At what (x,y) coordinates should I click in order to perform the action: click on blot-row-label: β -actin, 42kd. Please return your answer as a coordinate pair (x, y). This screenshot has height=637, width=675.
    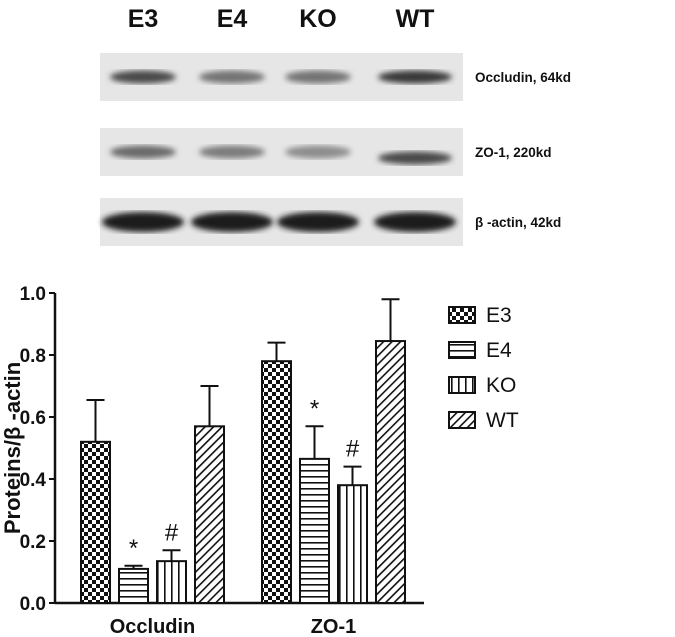
    Looking at the image, I should click on (518, 222).